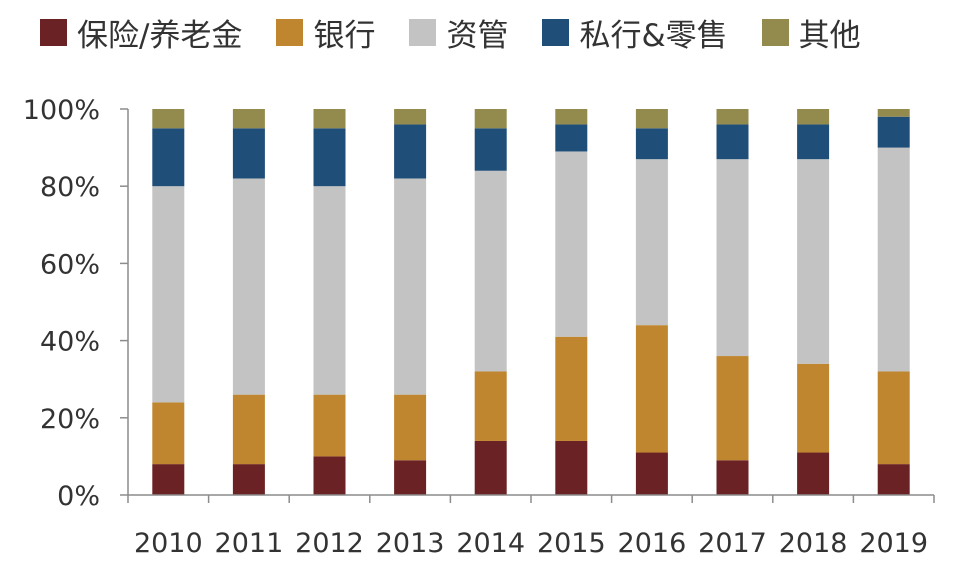 The width and height of the screenshot is (960, 572). What do you see at coordinates (344, 35) in the screenshot?
I see `legend-label: 银行` at bounding box center [344, 35].